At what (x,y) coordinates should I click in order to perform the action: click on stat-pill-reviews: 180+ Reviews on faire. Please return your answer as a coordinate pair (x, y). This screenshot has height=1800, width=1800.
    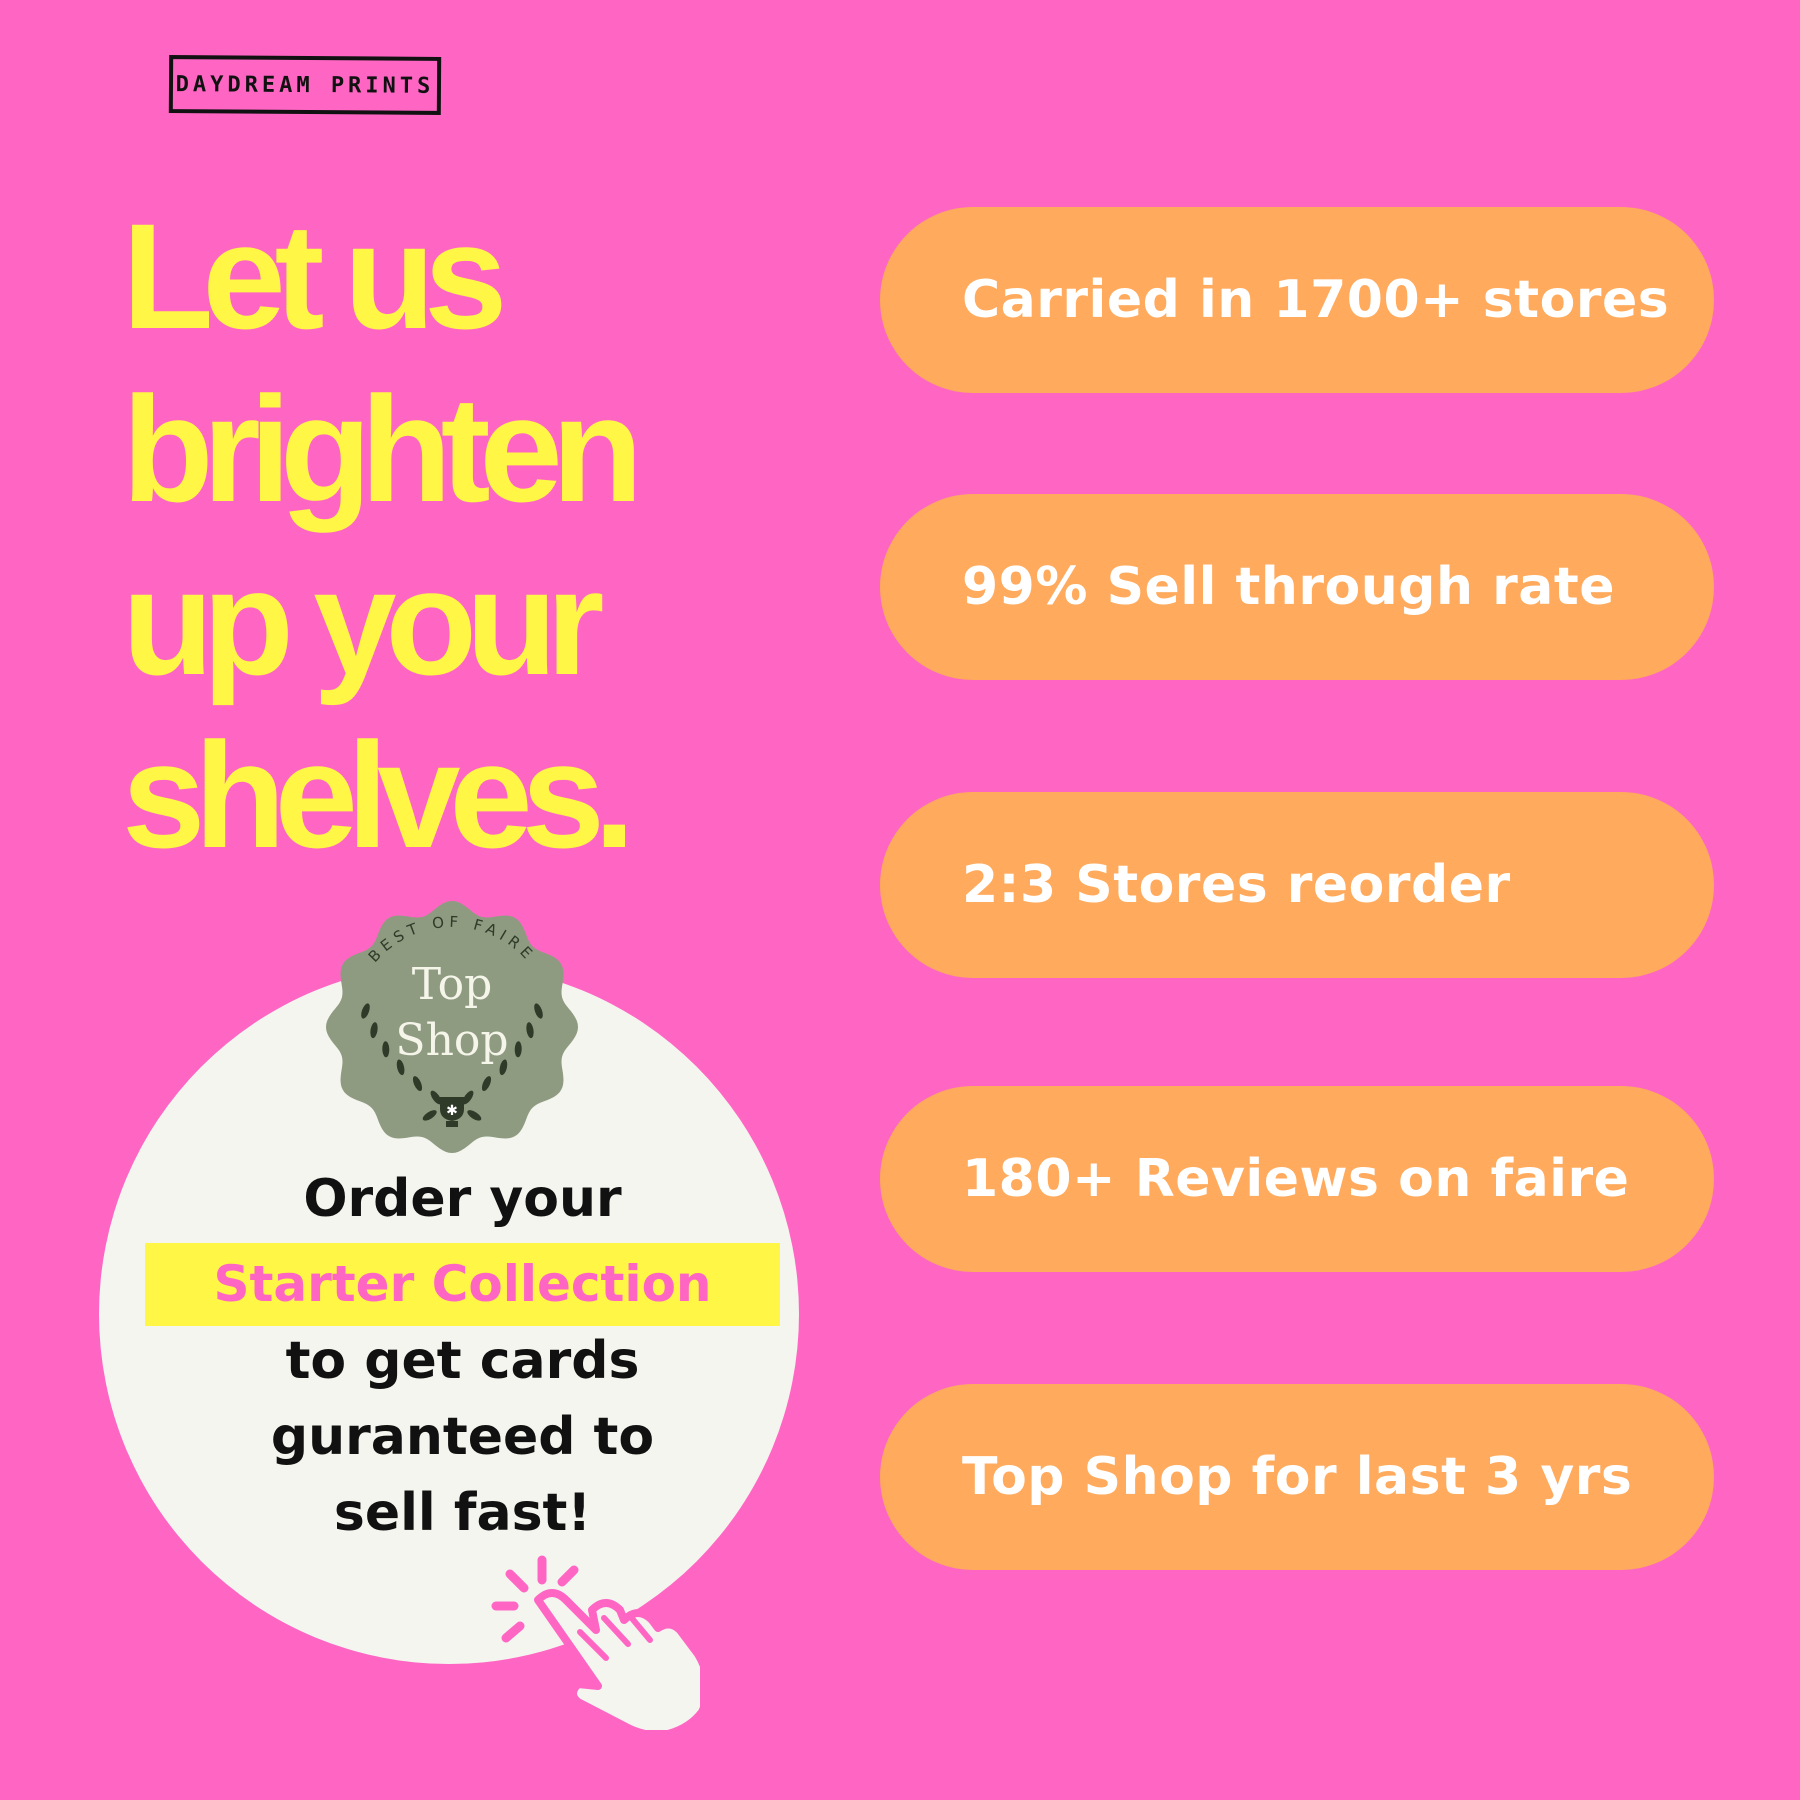
    Looking at the image, I should click on (1297, 1179).